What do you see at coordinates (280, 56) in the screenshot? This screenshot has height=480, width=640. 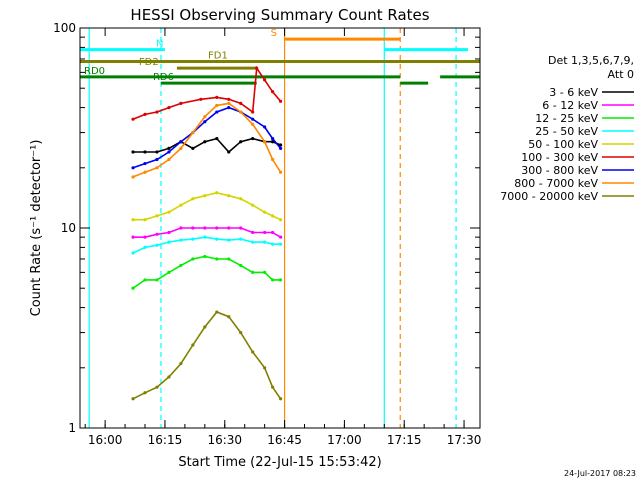 I see `status-bars: N S FD1 FD2 RD0 RD6` at bounding box center [280, 56].